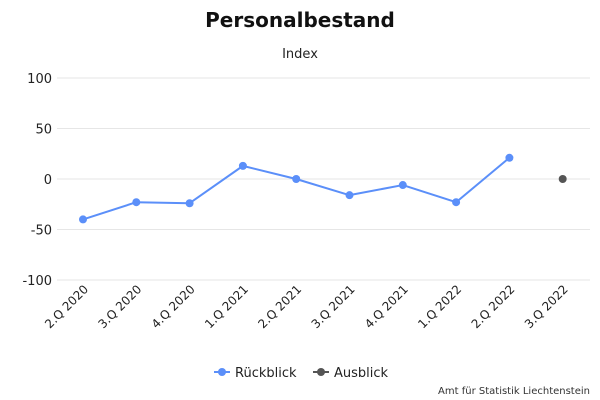 The image size is (600, 400). Describe the element at coordinates (361, 373) in the screenshot. I see `legend-ausblick-label: Ausblick` at that location.